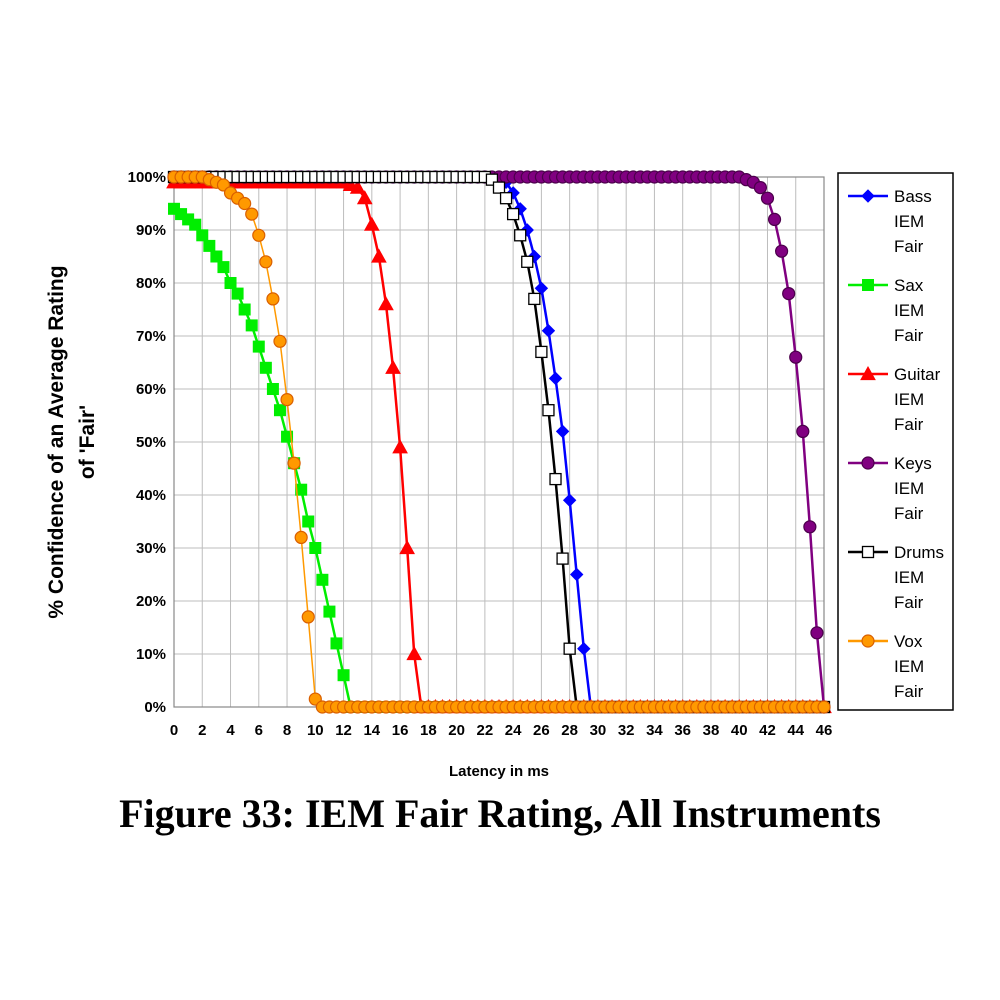 This screenshot has width=1000, height=1000. Describe the element at coordinates (626, 730) in the screenshot. I see `x-tick-label: 32` at that location.